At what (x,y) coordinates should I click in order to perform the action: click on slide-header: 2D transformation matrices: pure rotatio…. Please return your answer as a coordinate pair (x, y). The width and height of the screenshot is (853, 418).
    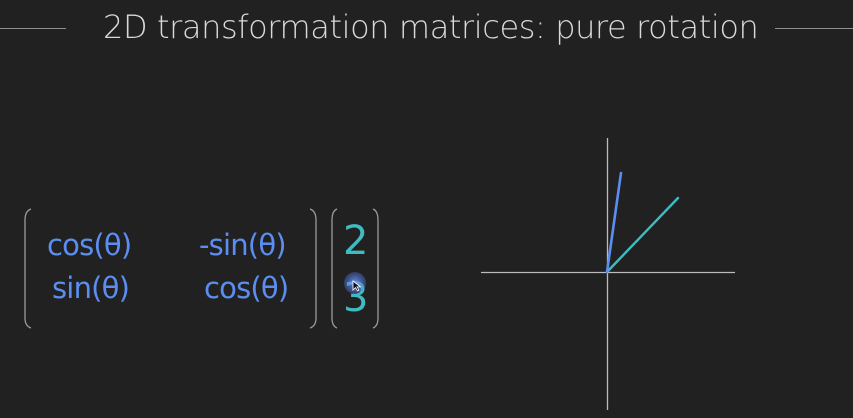
    Looking at the image, I should click on (426, 28).